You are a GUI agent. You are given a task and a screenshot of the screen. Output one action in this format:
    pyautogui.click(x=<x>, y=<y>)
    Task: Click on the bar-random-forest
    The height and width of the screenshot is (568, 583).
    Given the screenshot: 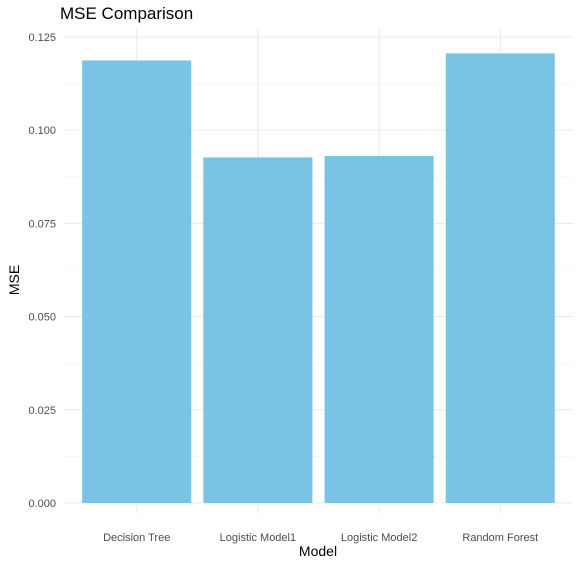 What is the action you would take?
    pyautogui.click(x=500, y=278)
    